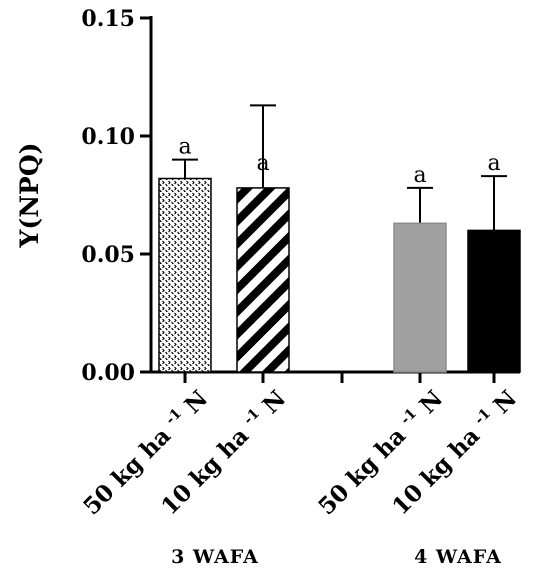 The width and height of the screenshot is (550, 579). What do you see at coordinates (458, 557) in the screenshot?
I see `group-label: 4 WAFA` at bounding box center [458, 557].